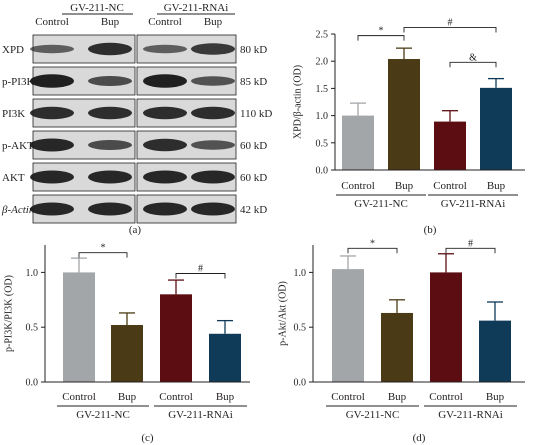  I want to click on blot-row: p-AKT 60 kD, so click(134, 145).